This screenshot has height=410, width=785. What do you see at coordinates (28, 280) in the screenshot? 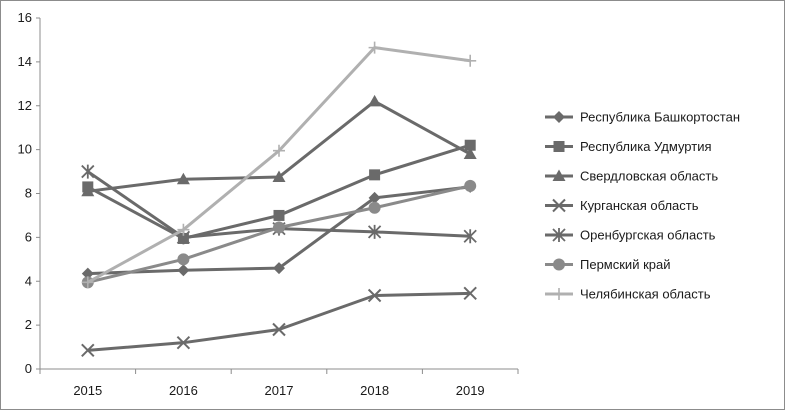
I see `y-tick-label: 4` at bounding box center [28, 280].